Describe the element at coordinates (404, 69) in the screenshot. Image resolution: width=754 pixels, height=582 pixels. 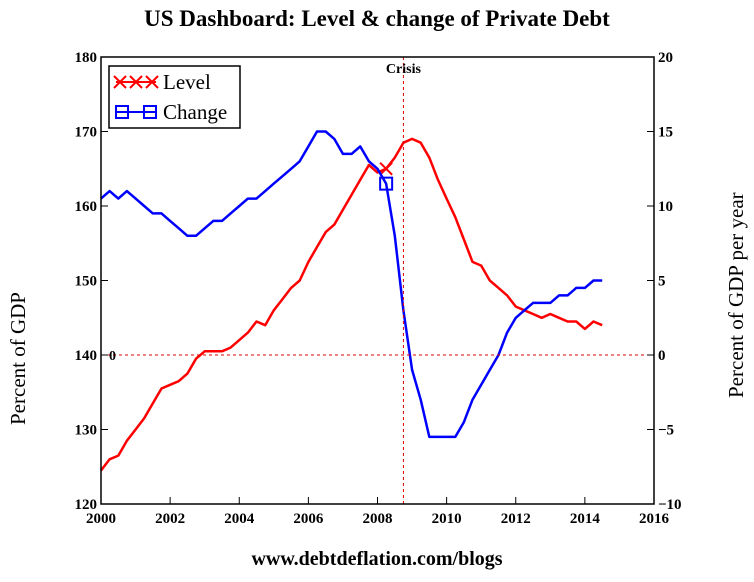
I see `crisis-label: Crisis` at that location.